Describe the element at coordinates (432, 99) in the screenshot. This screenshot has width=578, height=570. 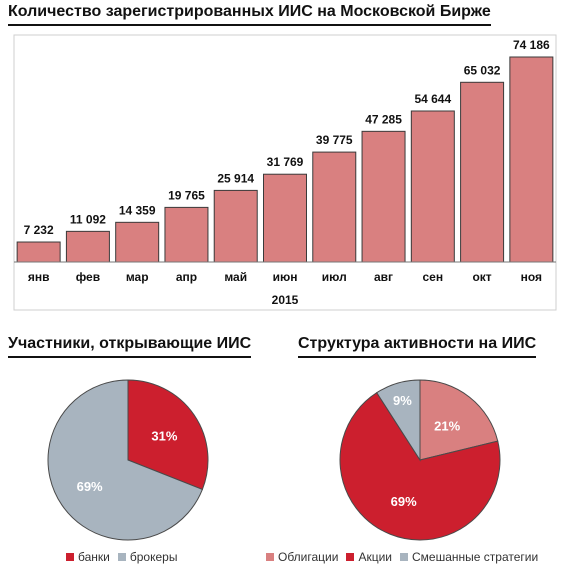
I see `bar-value-label: 54 644` at that location.